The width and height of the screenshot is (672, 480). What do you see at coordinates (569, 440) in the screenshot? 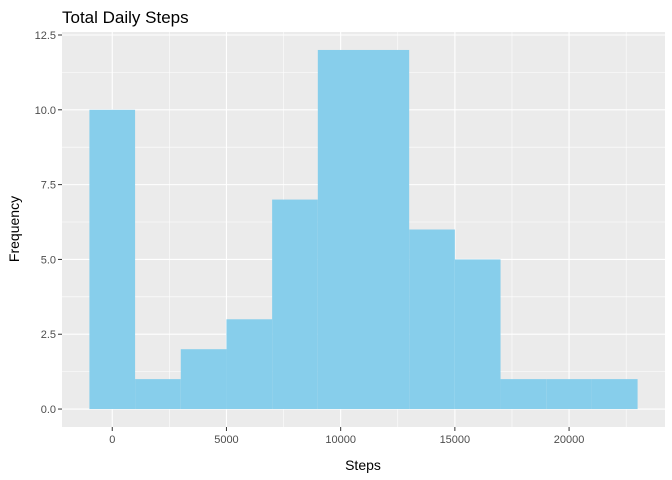
I see `x-tick-label: 20000` at bounding box center [569, 440].